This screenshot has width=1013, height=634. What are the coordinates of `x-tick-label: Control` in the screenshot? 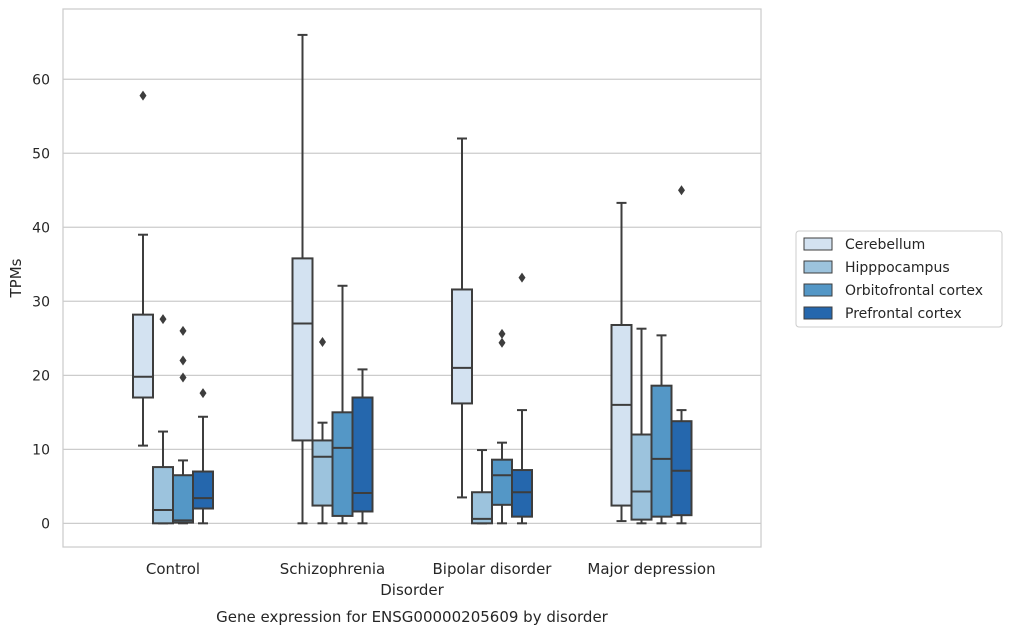 It's located at (173, 569).